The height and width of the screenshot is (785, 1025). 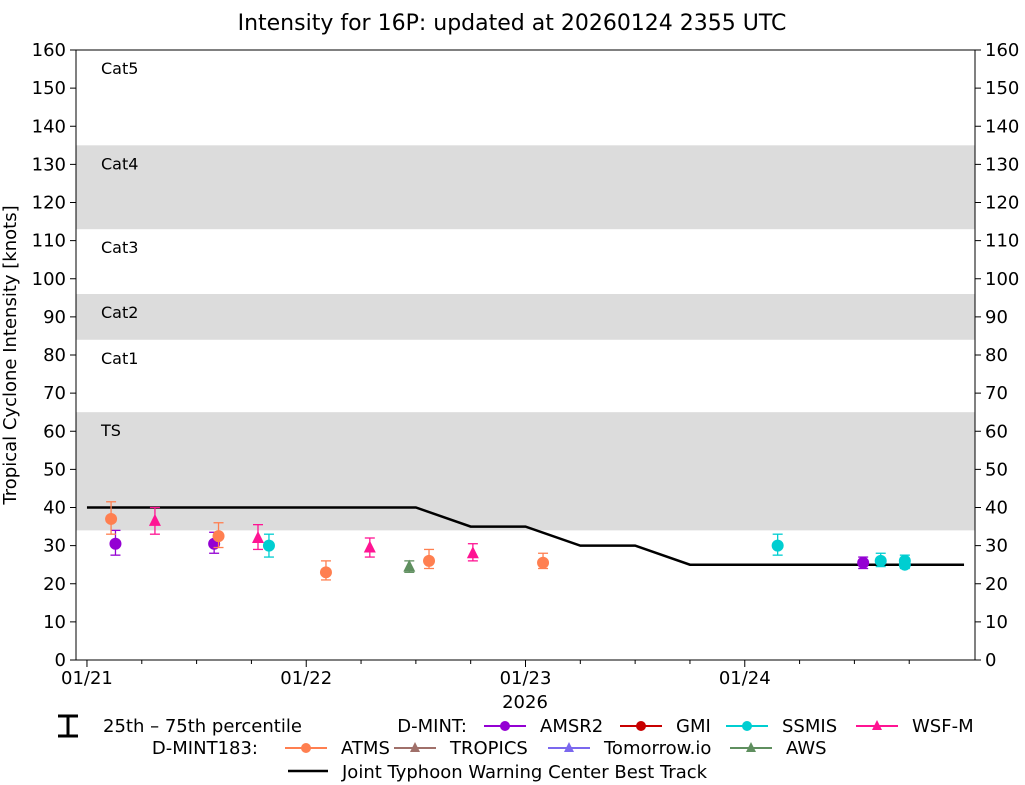 What do you see at coordinates (54, 355) in the screenshot?
I see `y-tick-label-left: 80` at bounding box center [54, 355].